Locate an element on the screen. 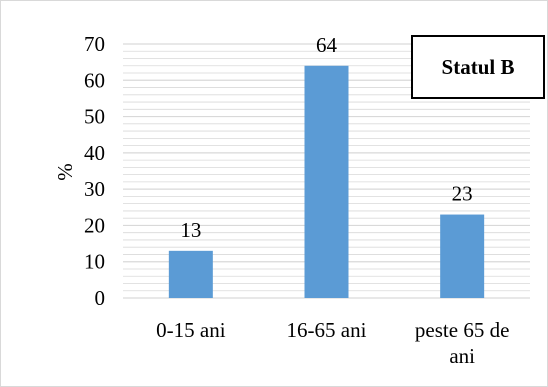  category-label: 16-65 ani is located at coordinates (327, 330).